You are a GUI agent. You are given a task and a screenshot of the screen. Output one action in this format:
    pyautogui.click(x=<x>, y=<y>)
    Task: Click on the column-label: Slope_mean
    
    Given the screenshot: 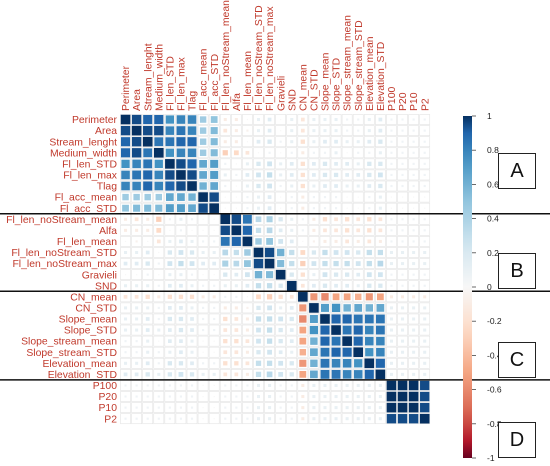 What is the action you would take?
    pyautogui.click(x=326, y=81)
    